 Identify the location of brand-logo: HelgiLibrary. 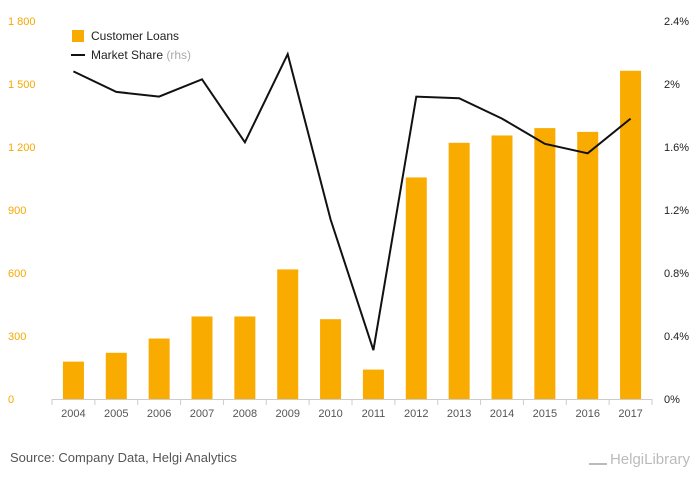
(639, 459).